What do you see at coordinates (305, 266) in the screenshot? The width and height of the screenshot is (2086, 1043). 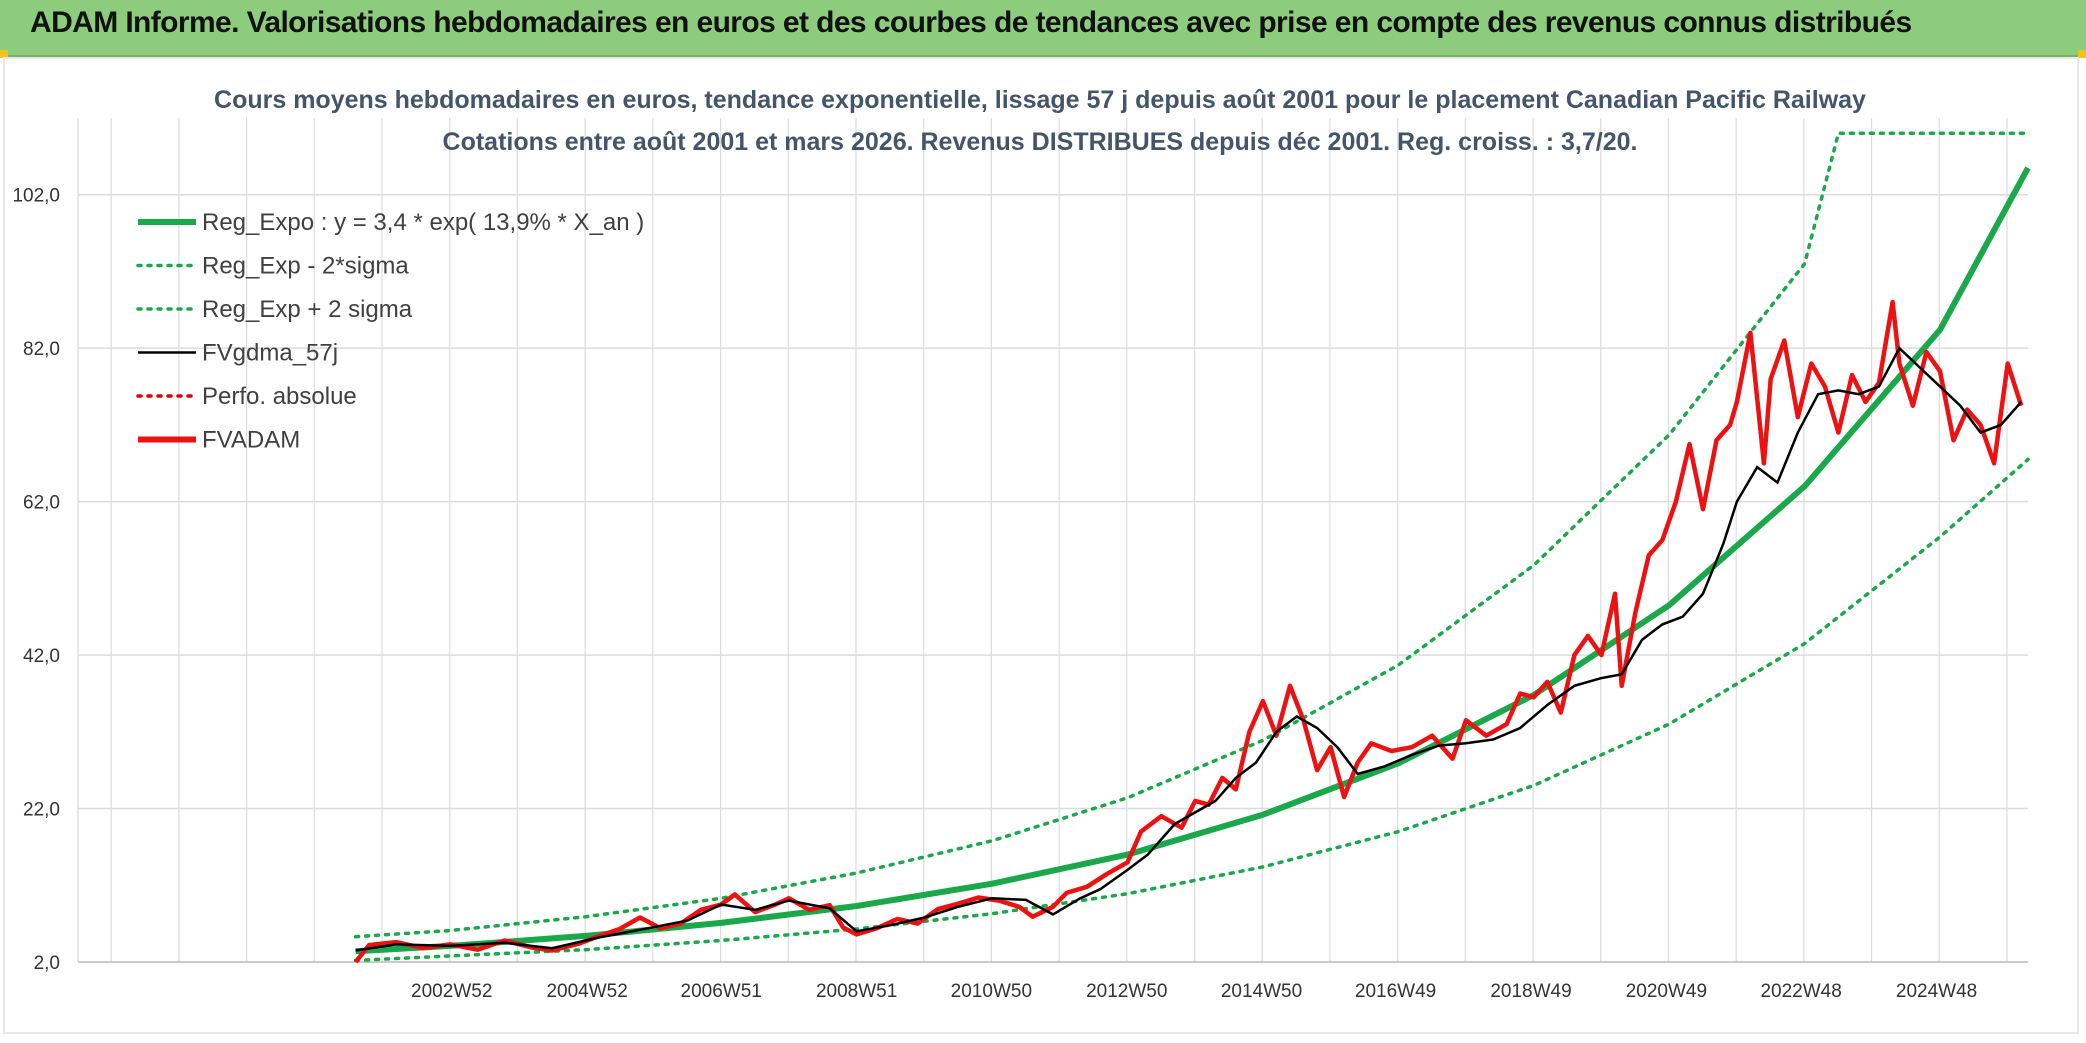 I see `legend-entry: Reg_Exp - 2*sigma` at bounding box center [305, 266].